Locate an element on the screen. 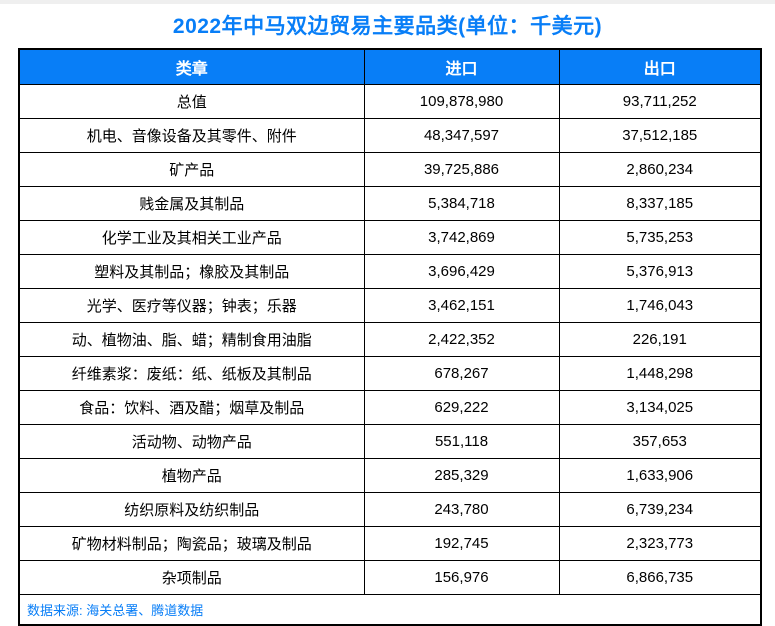 The image size is (775, 626). top-strip is located at coordinates (387, 2).